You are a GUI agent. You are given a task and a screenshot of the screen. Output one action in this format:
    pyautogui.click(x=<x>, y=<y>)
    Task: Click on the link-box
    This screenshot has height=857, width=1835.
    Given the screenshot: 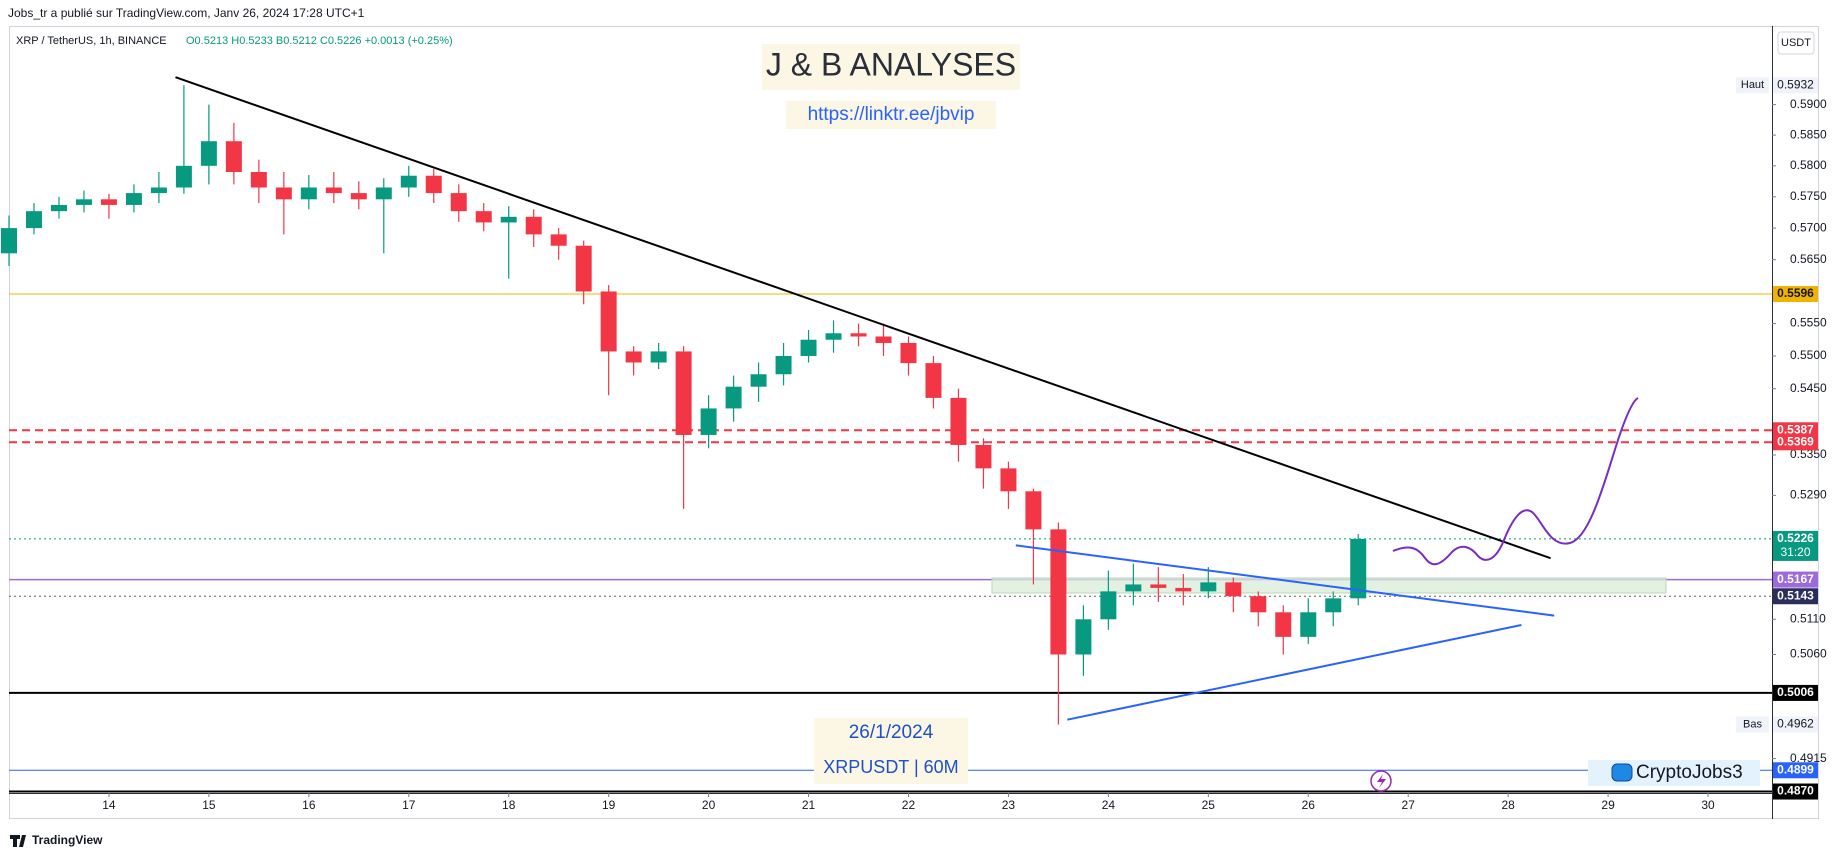 What is the action you would take?
    pyautogui.click(x=891, y=115)
    